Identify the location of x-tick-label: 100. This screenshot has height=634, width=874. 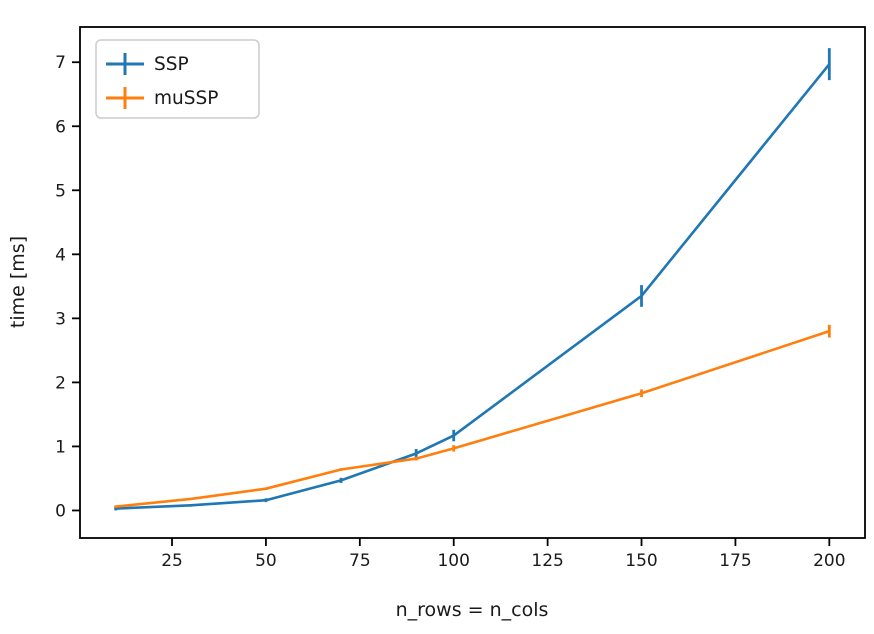
(453, 561).